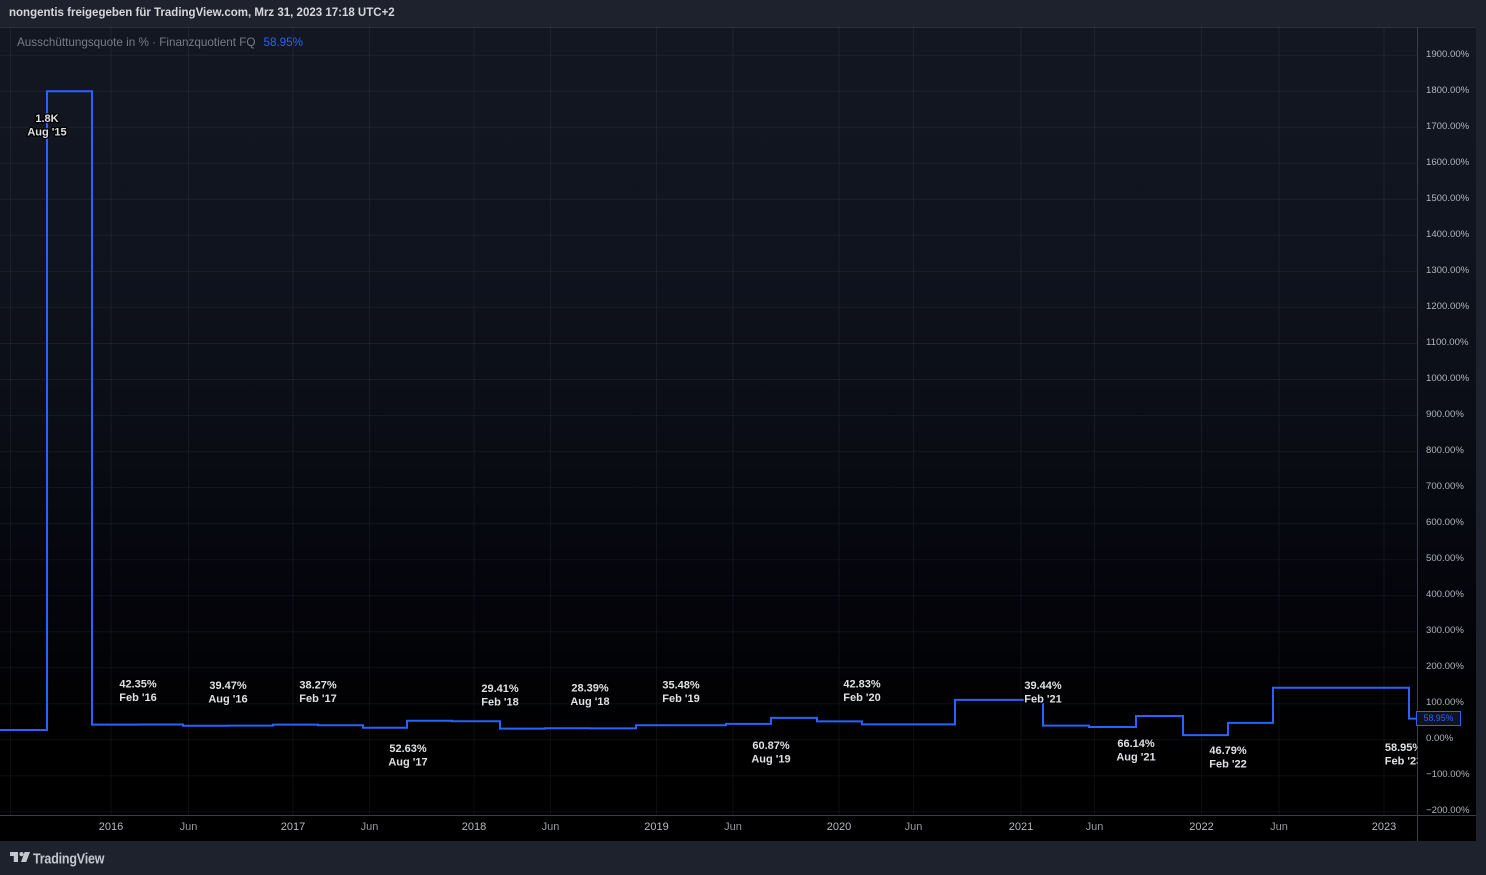 The height and width of the screenshot is (875, 1486). What do you see at coordinates (1403, 761) in the screenshot?
I see `svg-text: Feb '23` at bounding box center [1403, 761].